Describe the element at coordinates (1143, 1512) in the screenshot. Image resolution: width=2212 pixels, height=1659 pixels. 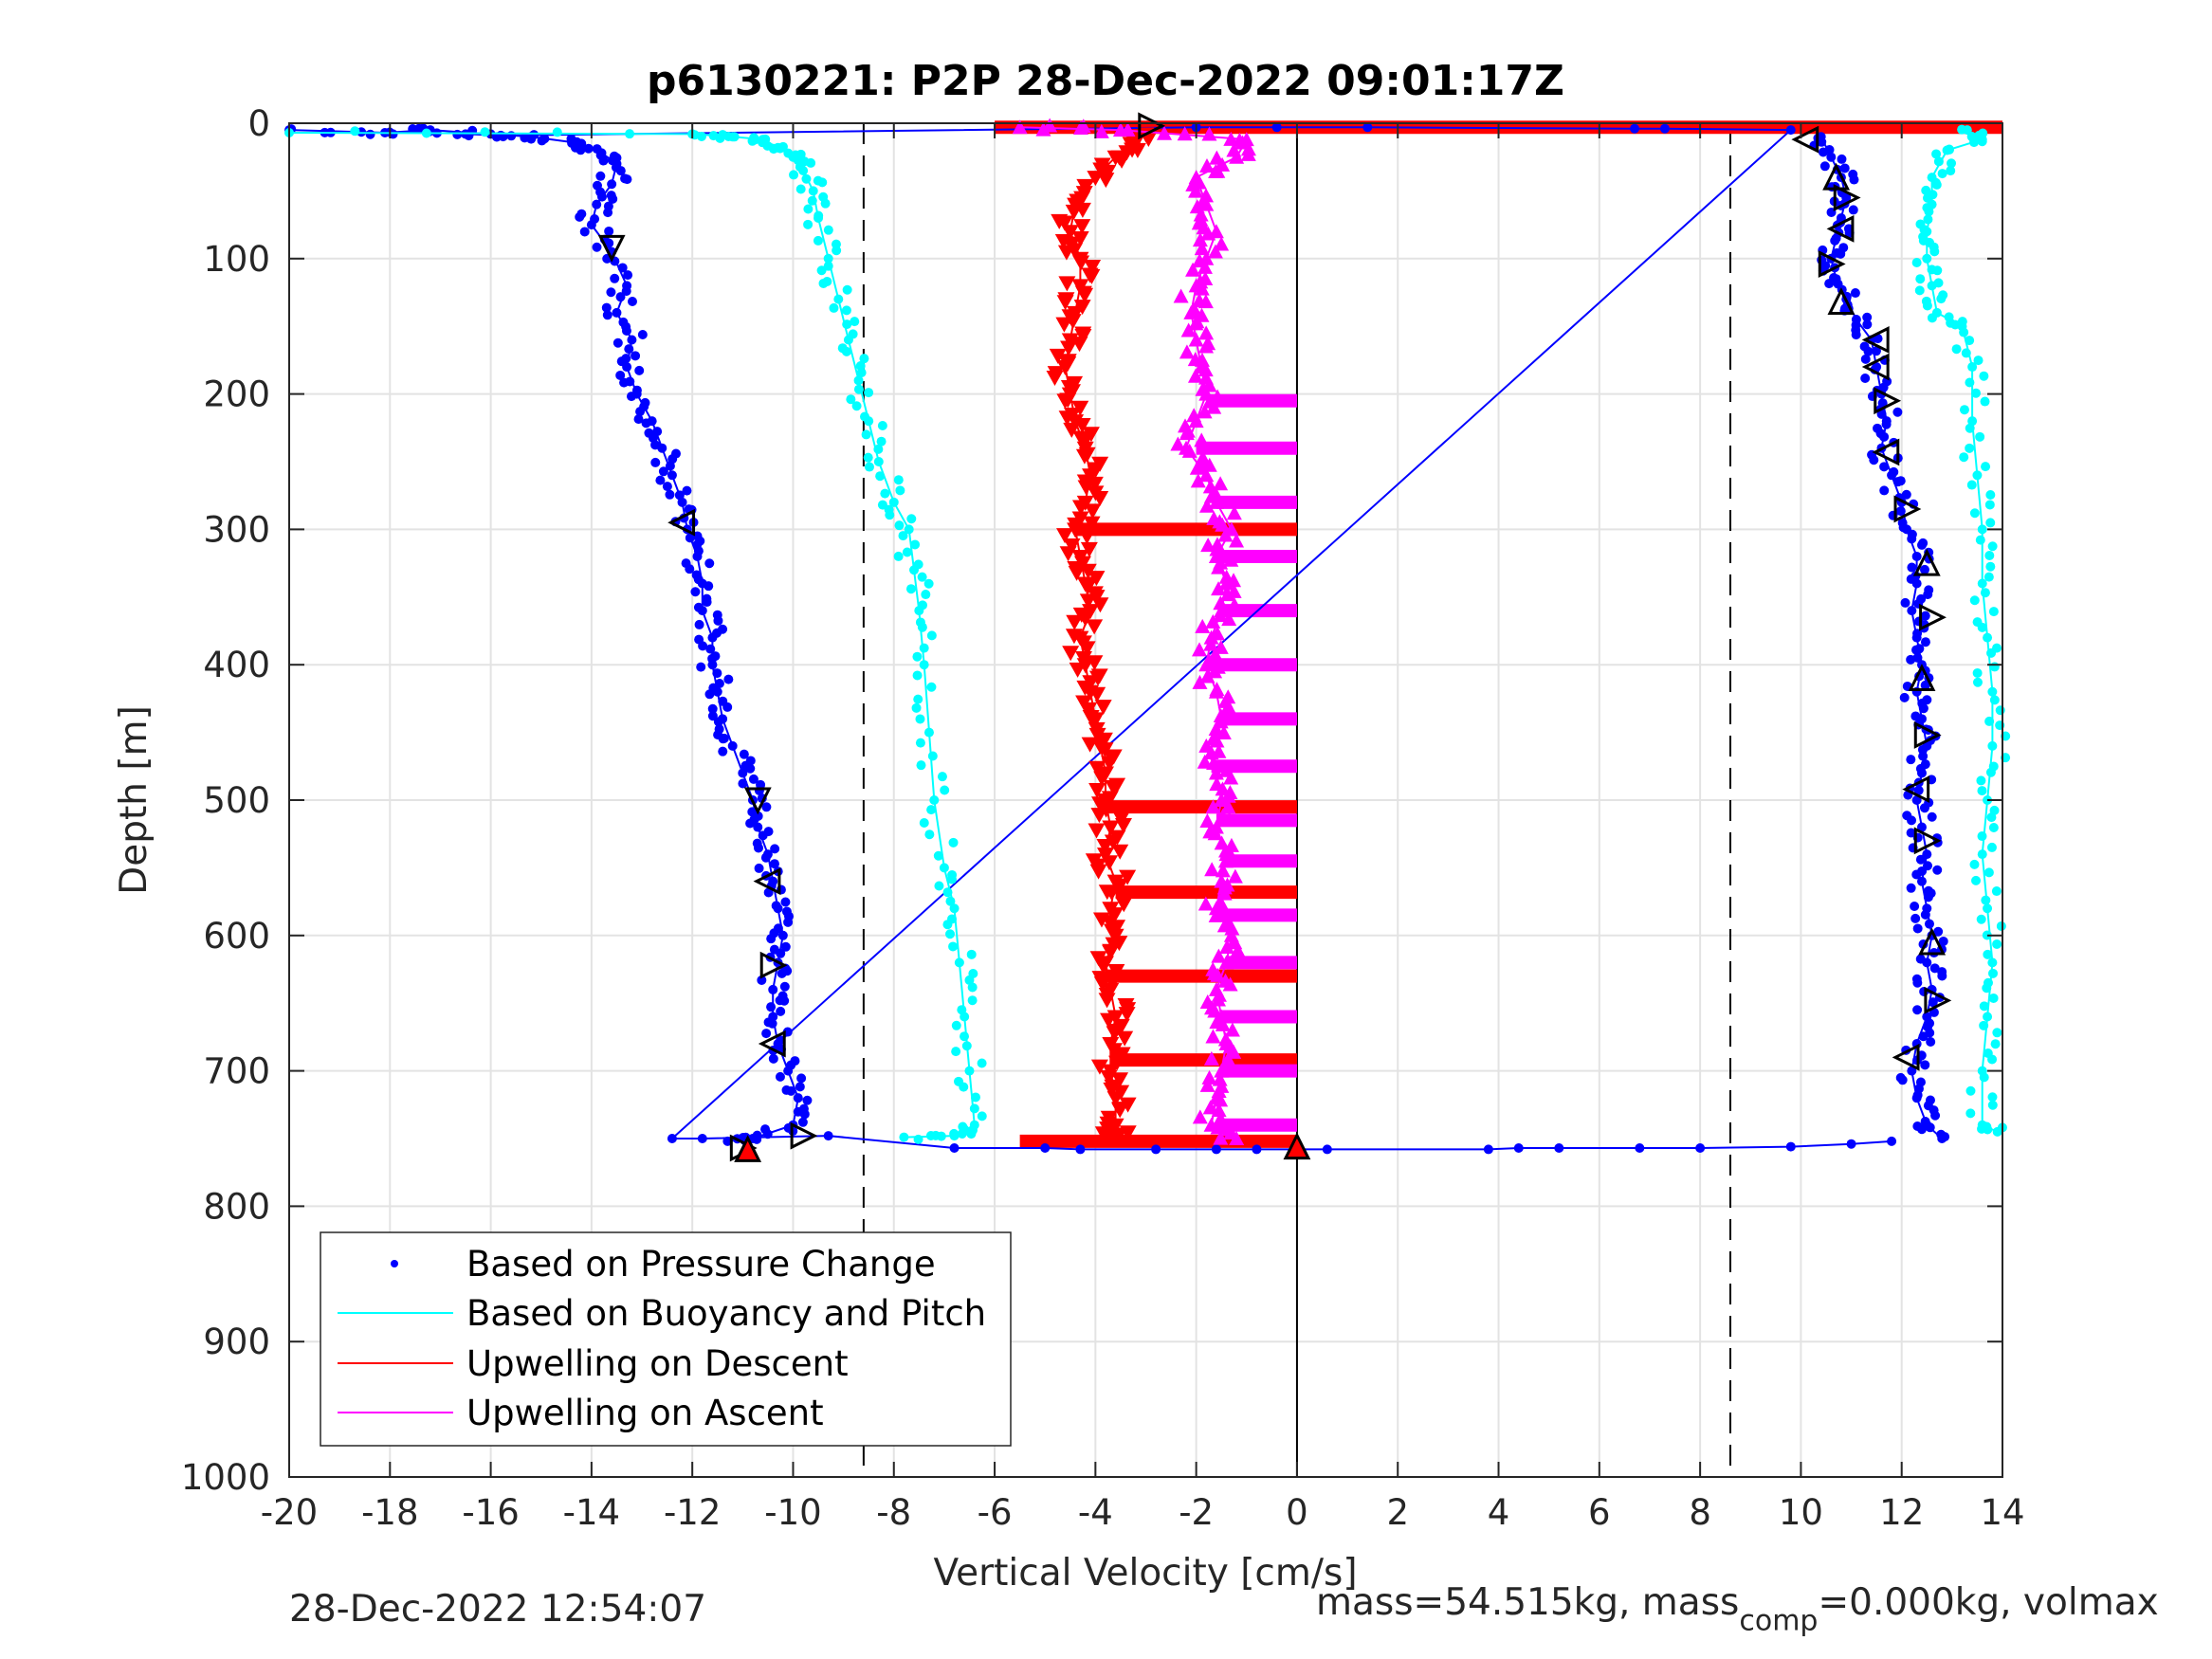
I see `x-tick-labels: -20 -18 -16 -14 -12 -10 -8 -6 -4 -2 0 2 4 6 8 10 12 14` at that location.